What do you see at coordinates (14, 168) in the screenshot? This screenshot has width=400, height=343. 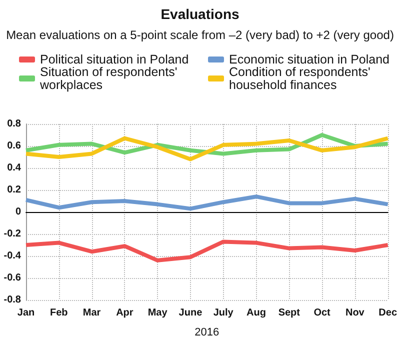 I see `y-tick-label: 0.4` at bounding box center [14, 168].